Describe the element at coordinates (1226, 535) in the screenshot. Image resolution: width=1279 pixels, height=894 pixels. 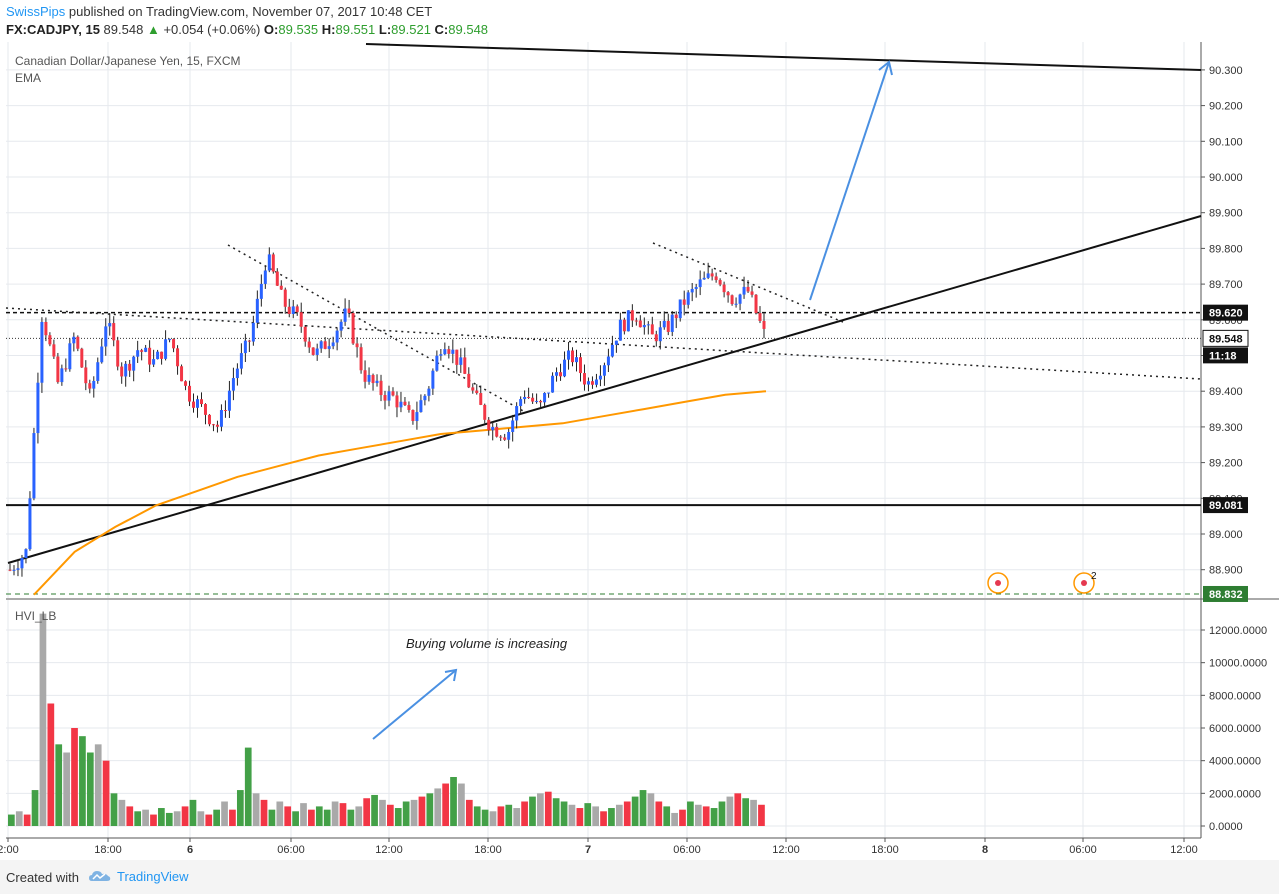
I see `y-tick-label: 89.000` at that location.